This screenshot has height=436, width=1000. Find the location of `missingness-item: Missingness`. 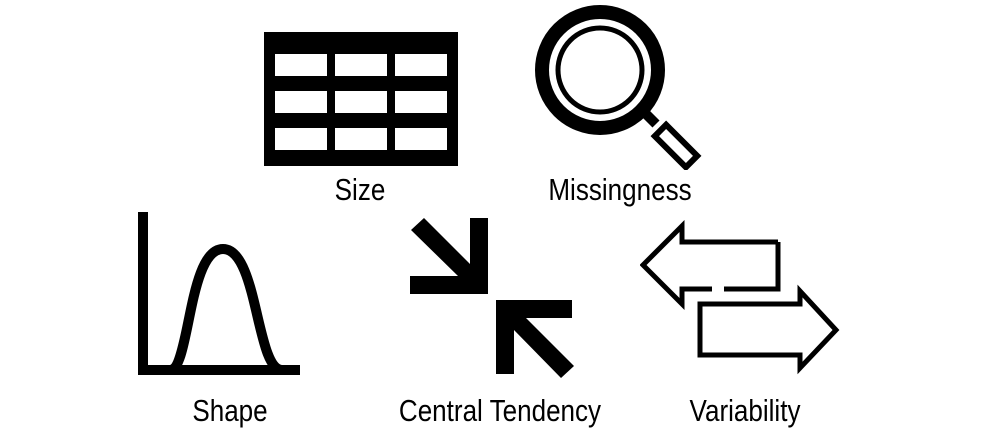

missingness-item: Missingness is located at coordinates (620, 105).